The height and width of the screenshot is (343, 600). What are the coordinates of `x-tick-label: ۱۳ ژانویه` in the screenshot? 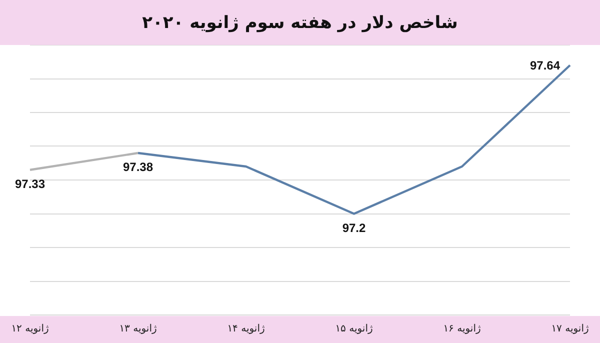 It's located at (138, 329).